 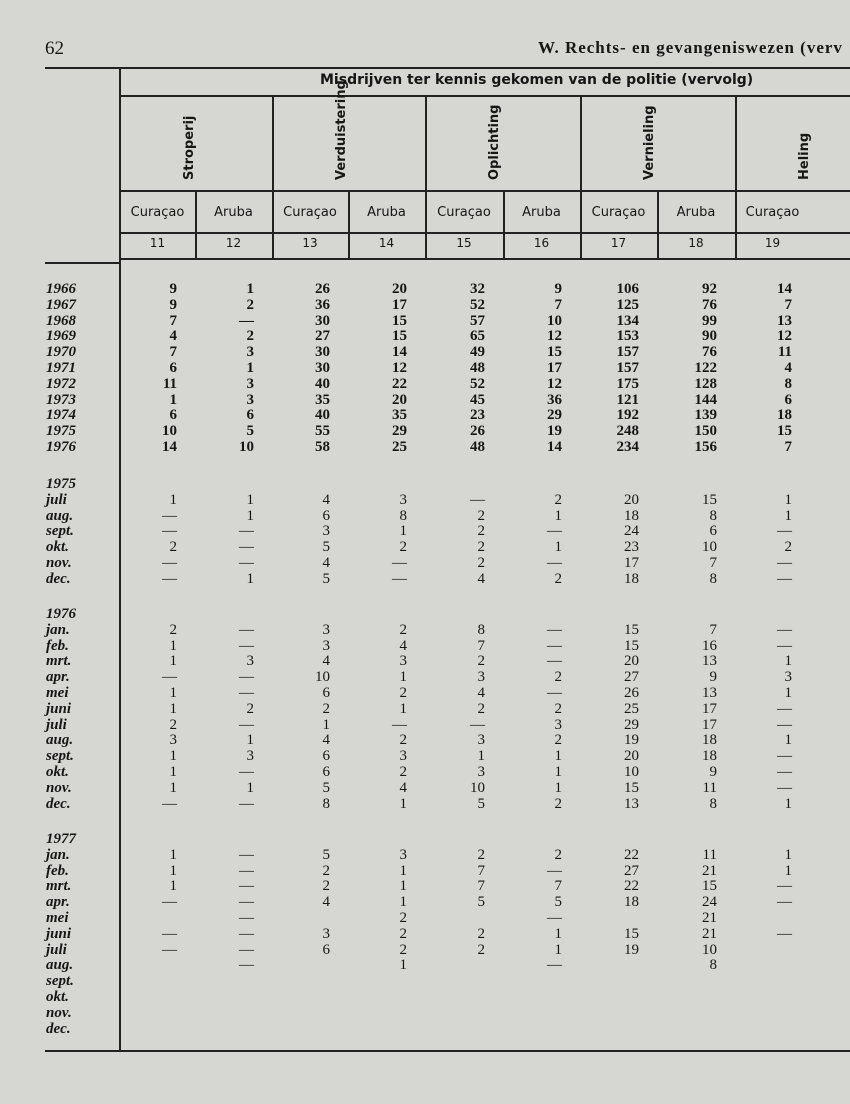 I want to click on cell: 14, so click(x=784, y=289).